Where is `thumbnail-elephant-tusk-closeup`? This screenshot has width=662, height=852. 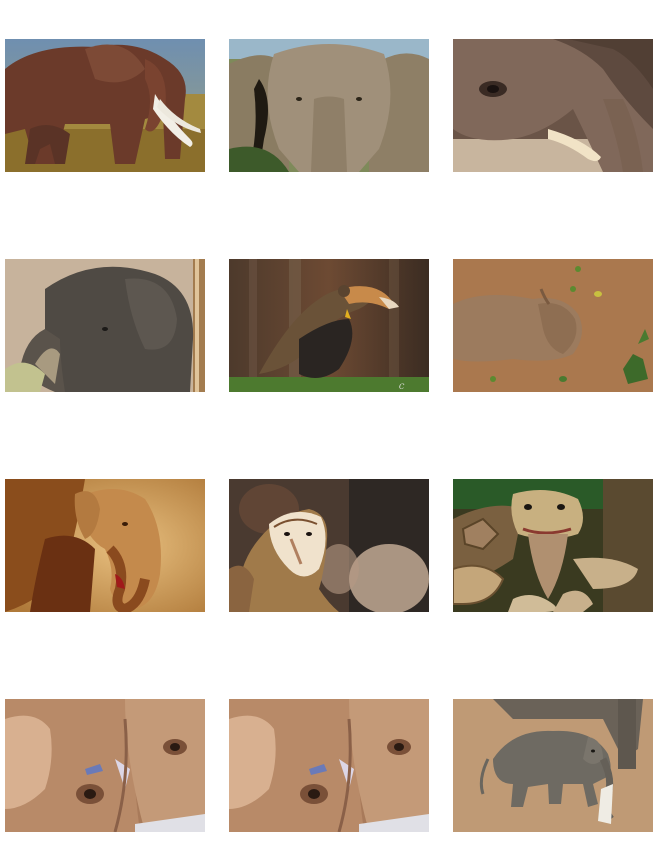 thumbnail-elephant-tusk-closeup is located at coordinates (553, 105).